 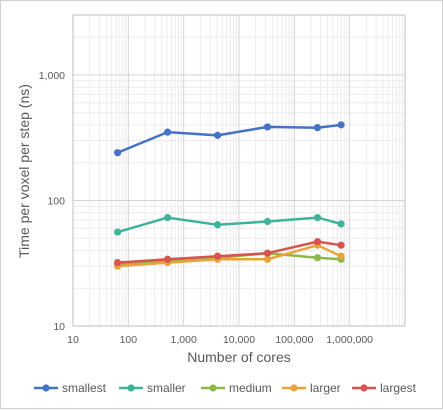 I want to click on series-line-smaller, so click(x=229, y=225).